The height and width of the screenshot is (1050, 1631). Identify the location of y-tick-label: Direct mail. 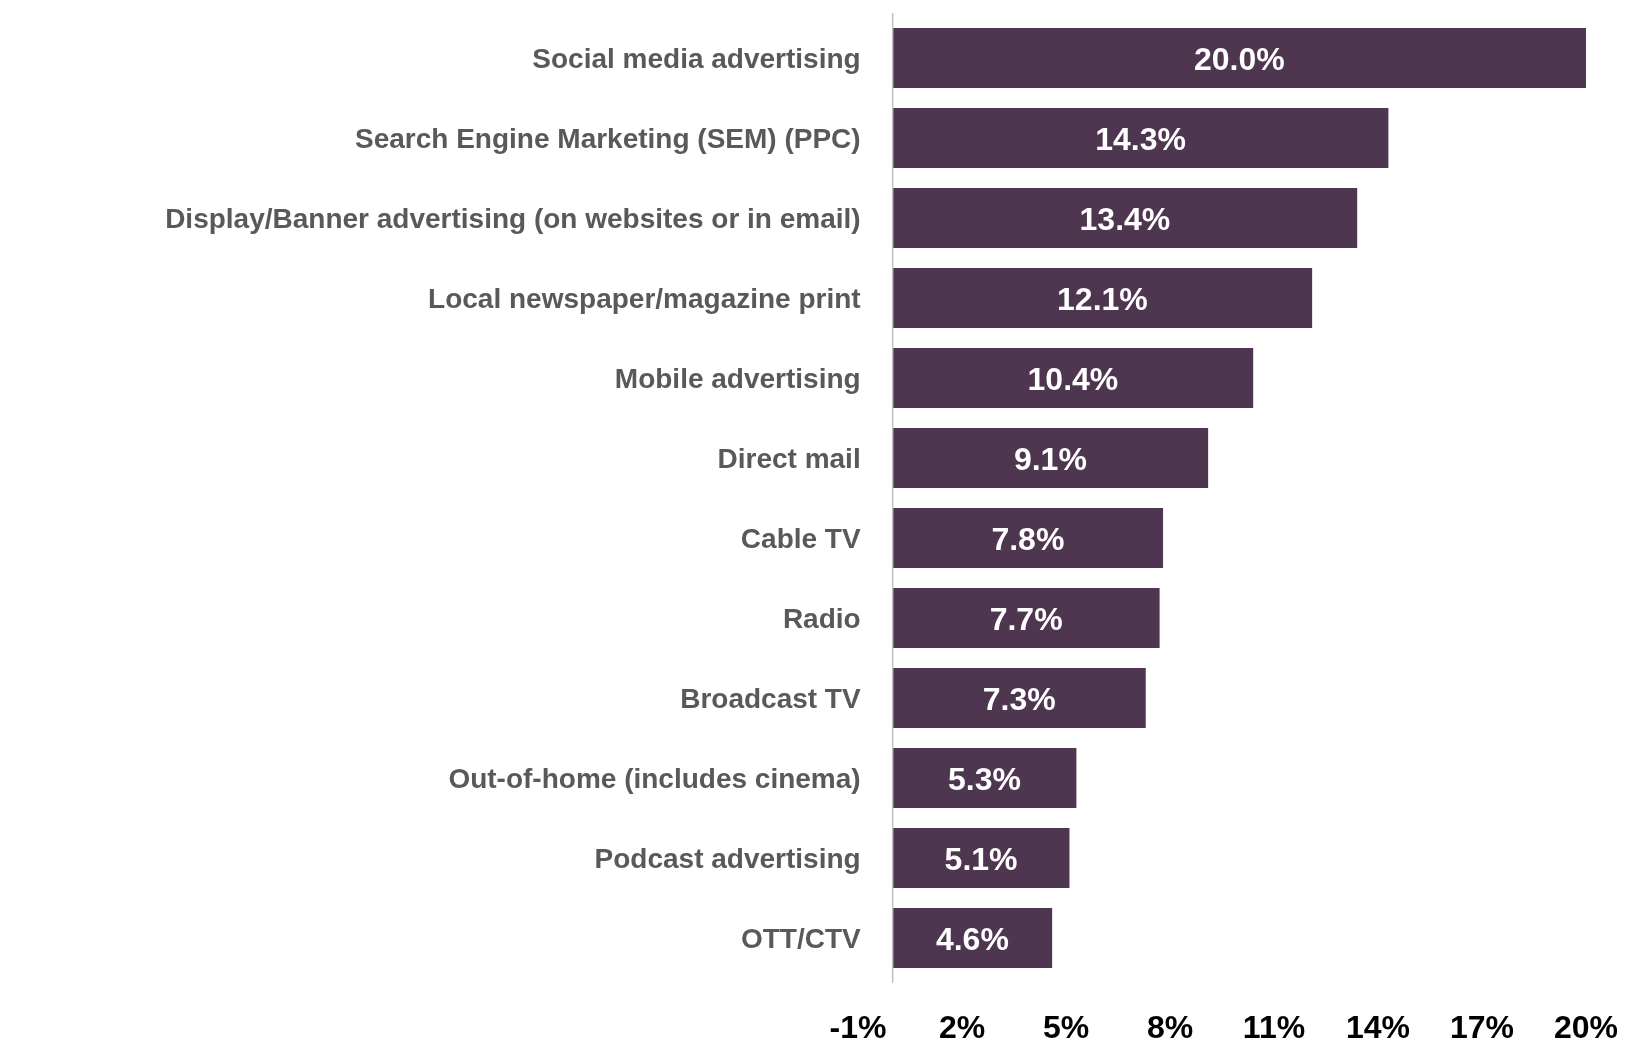
(789, 458).